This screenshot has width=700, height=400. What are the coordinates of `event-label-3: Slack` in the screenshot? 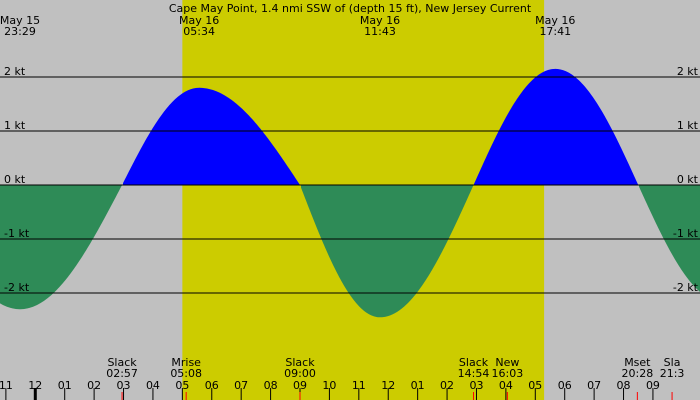 It's located at (474, 362).